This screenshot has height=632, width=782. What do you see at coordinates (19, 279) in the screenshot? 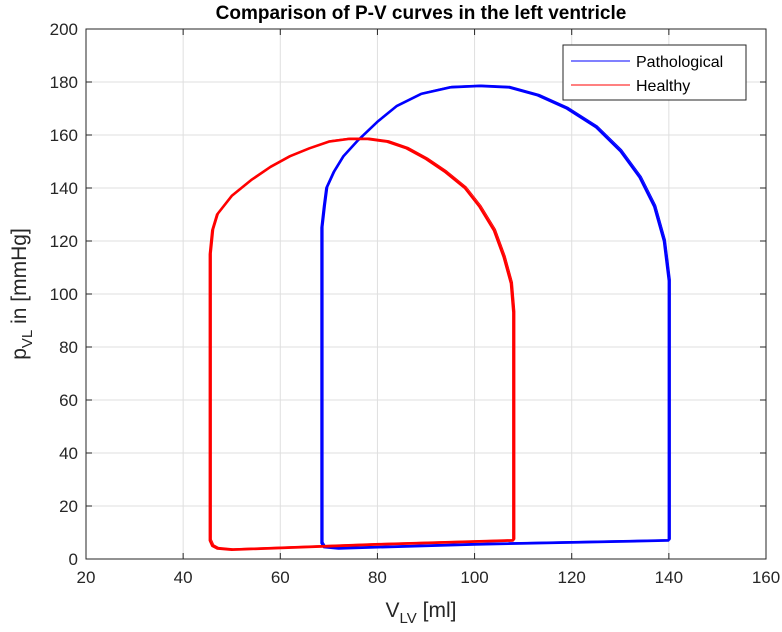
I see `y-axis-label-unit: in [mmHg]` at bounding box center [19, 279].